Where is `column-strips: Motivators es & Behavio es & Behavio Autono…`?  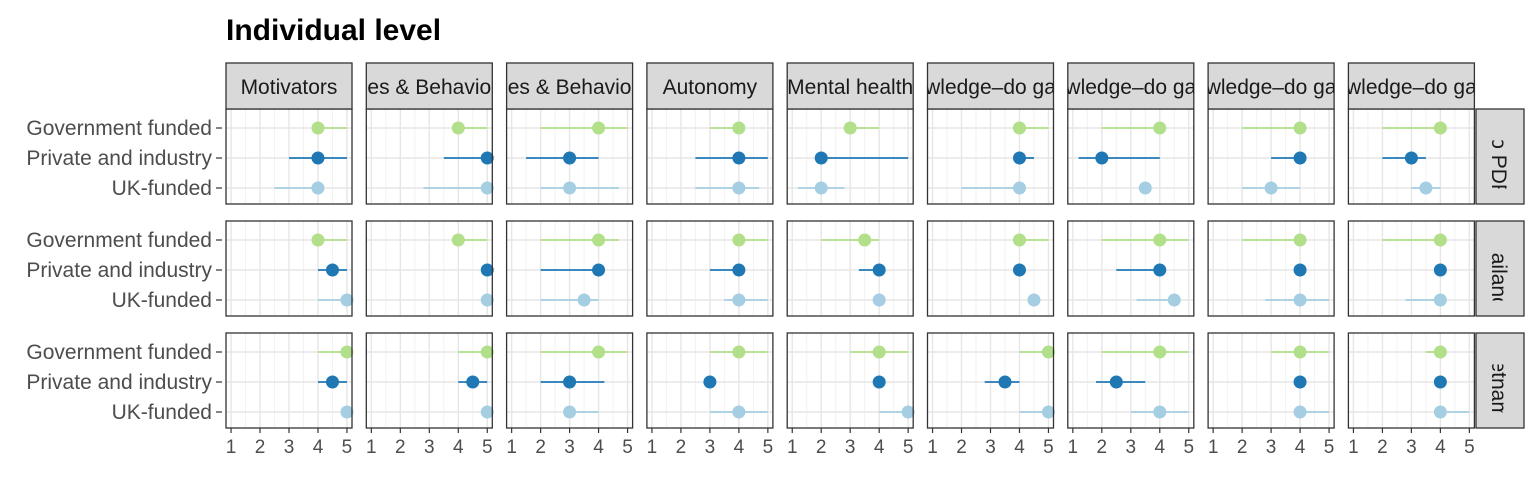
column-strips: Motivators es & Behavio es & Behavio Autono… is located at coordinates (851, 86).